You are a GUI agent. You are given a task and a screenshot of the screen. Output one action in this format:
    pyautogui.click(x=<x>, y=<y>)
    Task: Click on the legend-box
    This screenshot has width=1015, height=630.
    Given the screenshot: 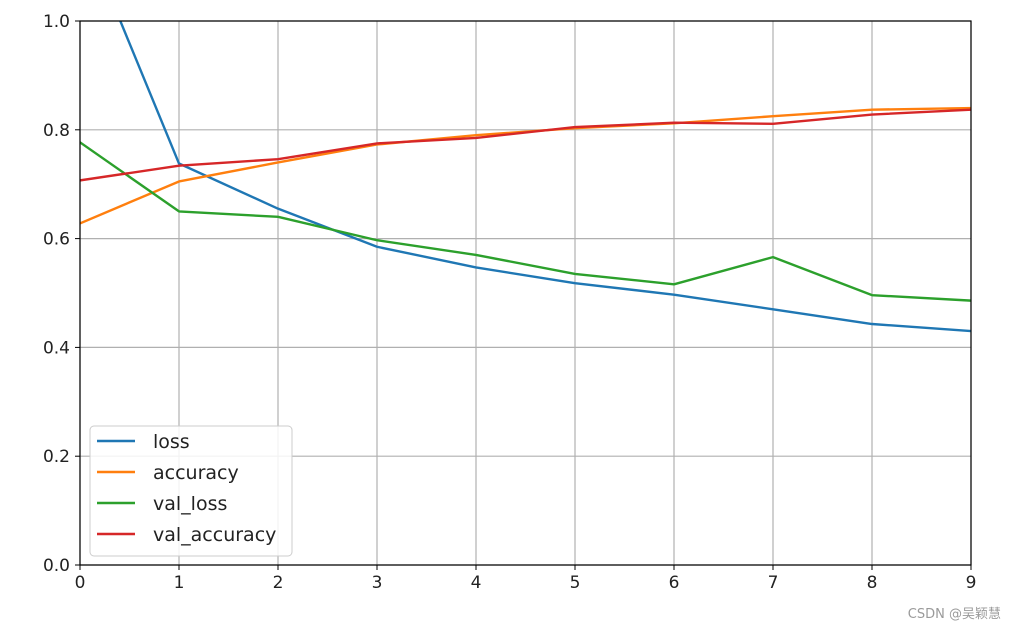 What is the action you would take?
    pyautogui.click(x=191, y=491)
    